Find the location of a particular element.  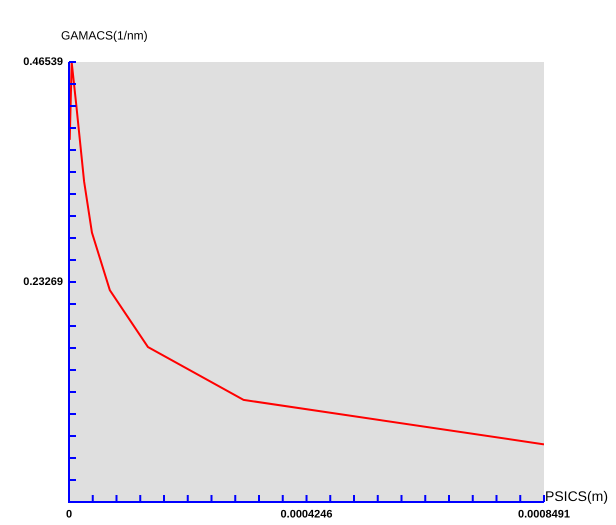

y-axis-title: GAMACS(1/nm) is located at coordinates (104, 35).